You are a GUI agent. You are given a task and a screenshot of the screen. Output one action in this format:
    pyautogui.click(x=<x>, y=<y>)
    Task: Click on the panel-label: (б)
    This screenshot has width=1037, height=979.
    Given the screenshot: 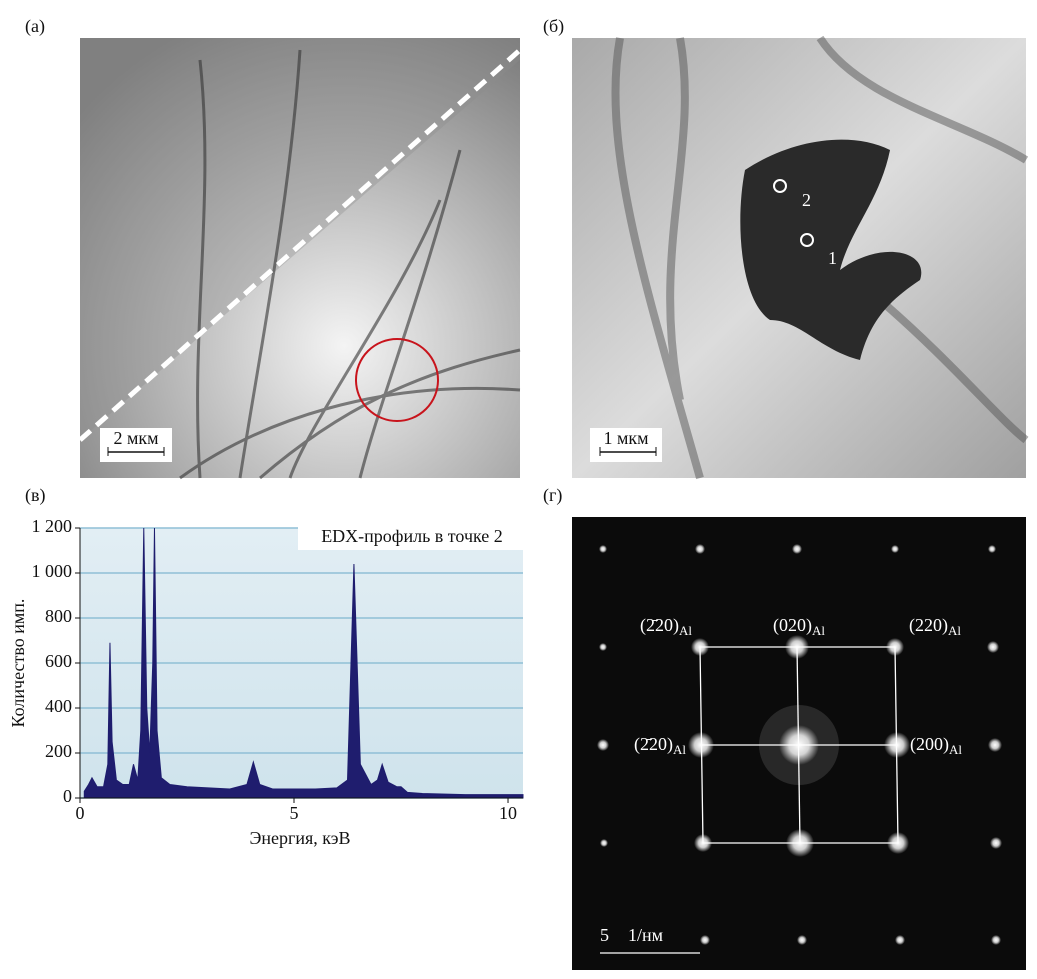 What is the action you would take?
    pyautogui.click(x=553, y=26)
    